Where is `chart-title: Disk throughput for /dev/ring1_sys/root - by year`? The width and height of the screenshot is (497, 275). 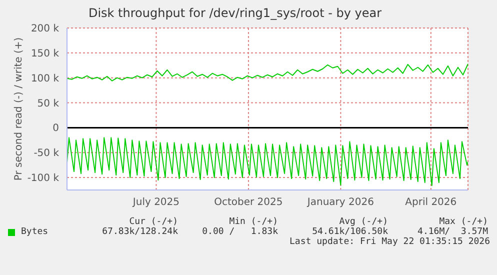
chart-title: Disk throughput for /dev/ring1_sys/root - by year is located at coordinates (235, 13).